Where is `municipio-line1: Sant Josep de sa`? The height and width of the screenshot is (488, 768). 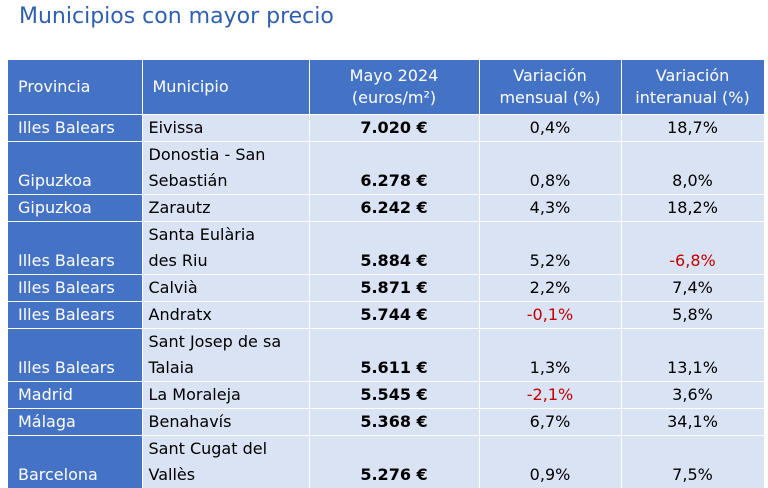
municipio-line1: Sant Josep de sa is located at coordinates (226, 342).